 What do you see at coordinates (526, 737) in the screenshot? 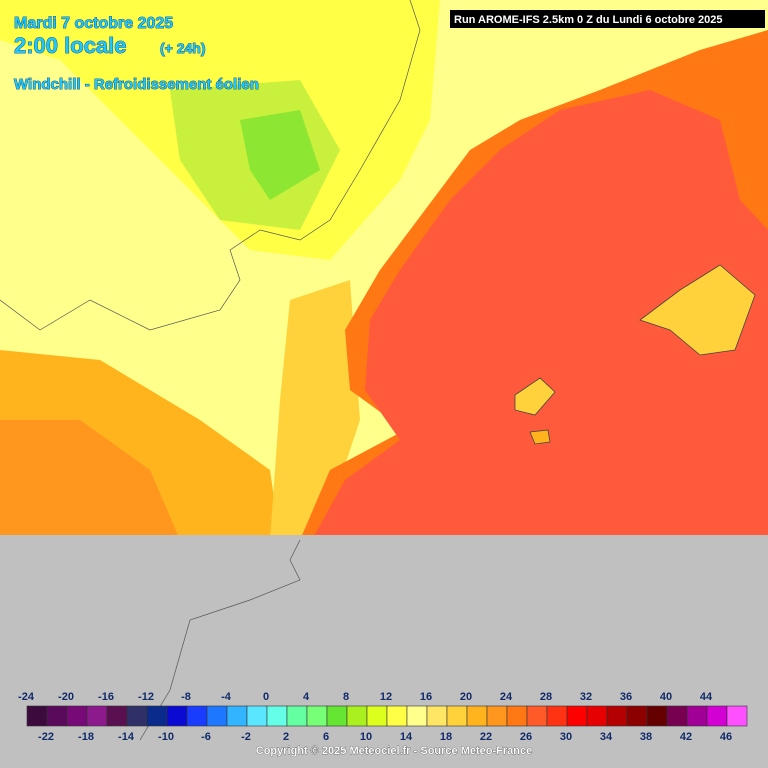
I see `legend-tick-label: 26` at bounding box center [526, 737].